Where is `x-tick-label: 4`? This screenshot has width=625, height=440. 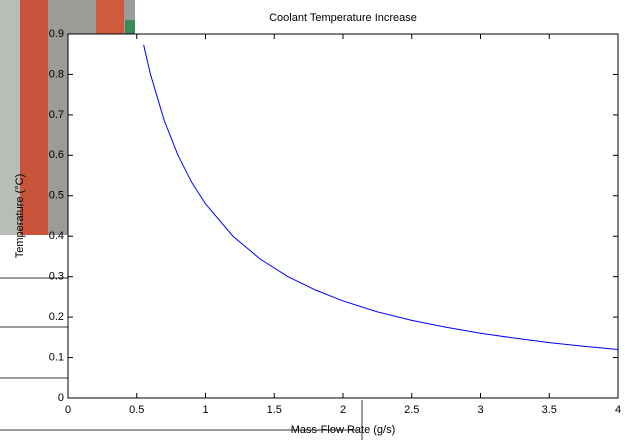 x-tick-label: 4 is located at coordinates (618, 410).